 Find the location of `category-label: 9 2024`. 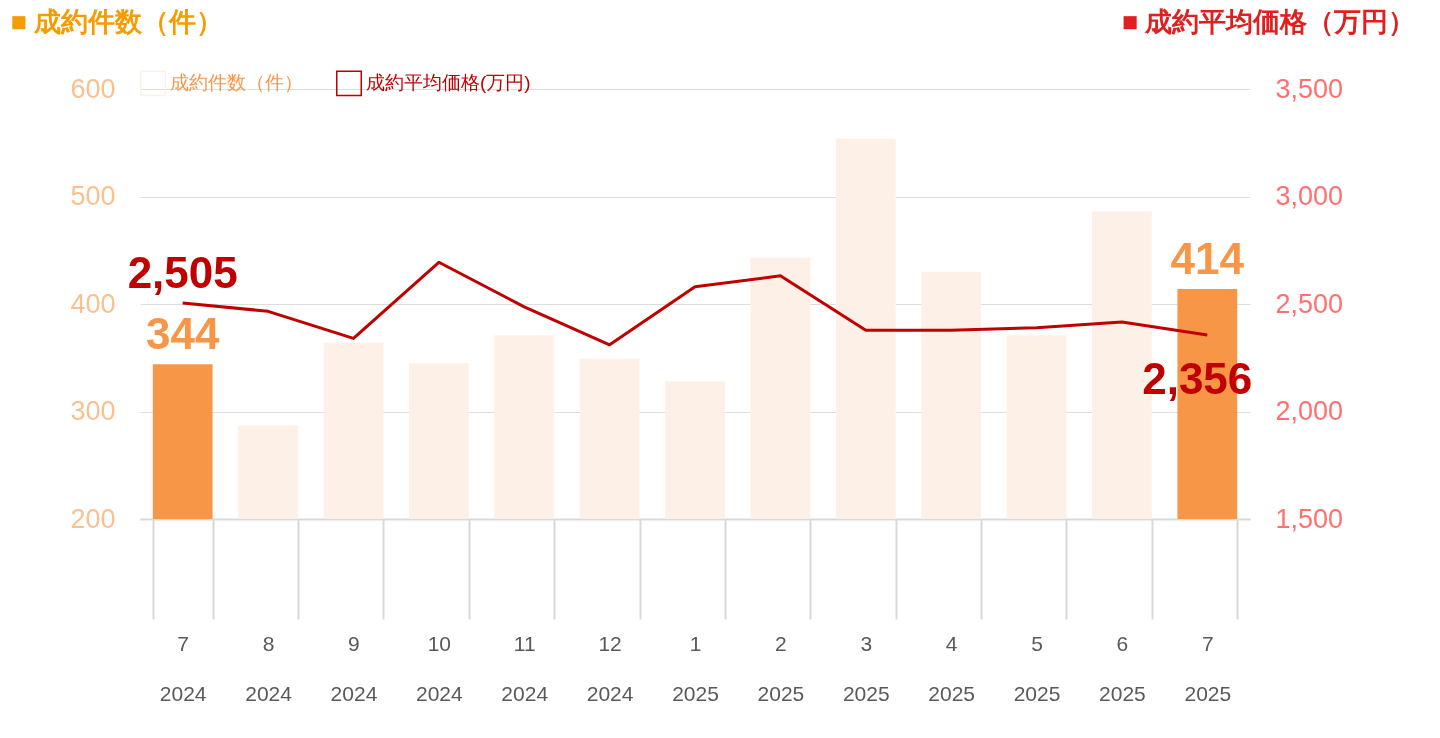

category-label: 9 2024 is located at coordinates (354, 668).